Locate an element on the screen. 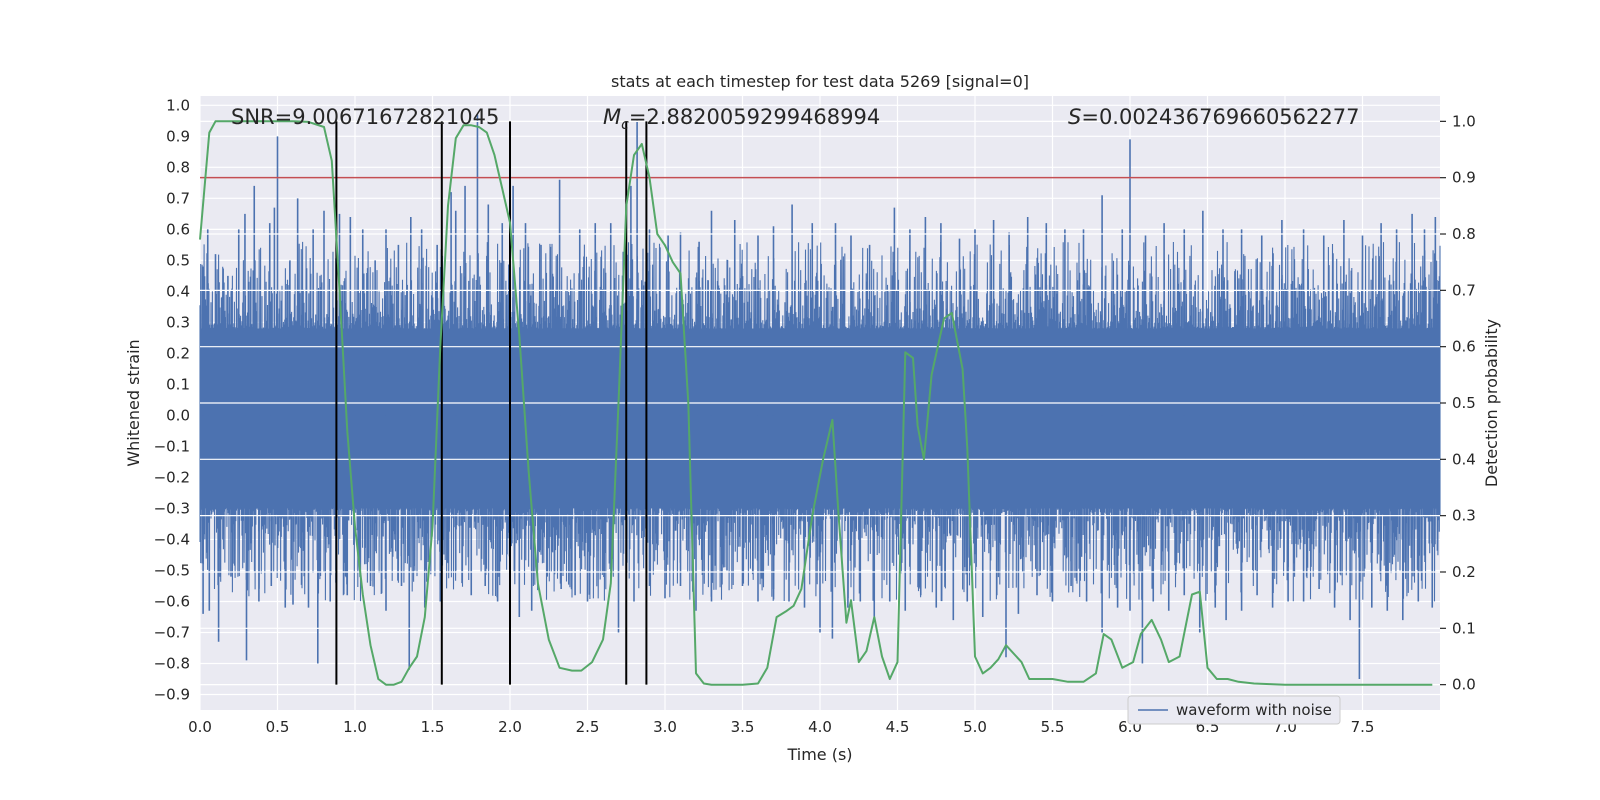  legend: waveform with noise is located at coordinates (1234, 710).